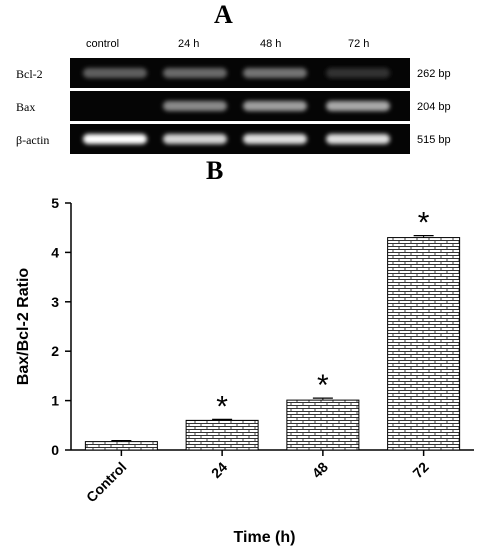 The width and height of the screenshot is (484, 550). I want to click on panel-b-letter: B, so click(215, 170).